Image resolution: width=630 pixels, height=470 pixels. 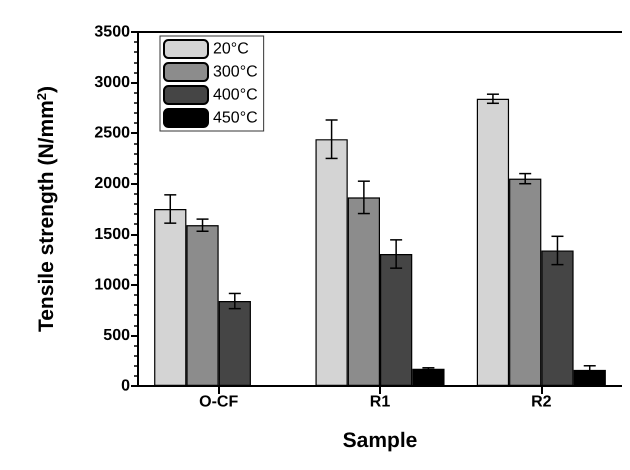 I want to click on y-tick-label: 0, so click(x=125, y=386).